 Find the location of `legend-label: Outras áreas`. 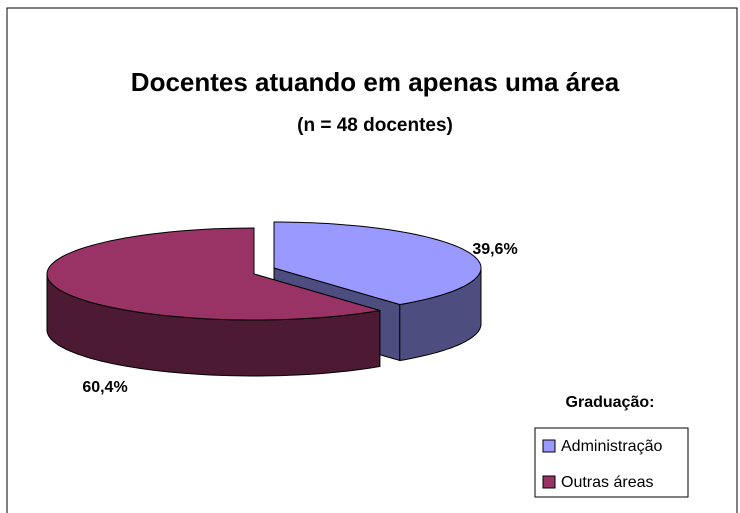

legend-label: Outras áreas is located at coordinates (607, 482).